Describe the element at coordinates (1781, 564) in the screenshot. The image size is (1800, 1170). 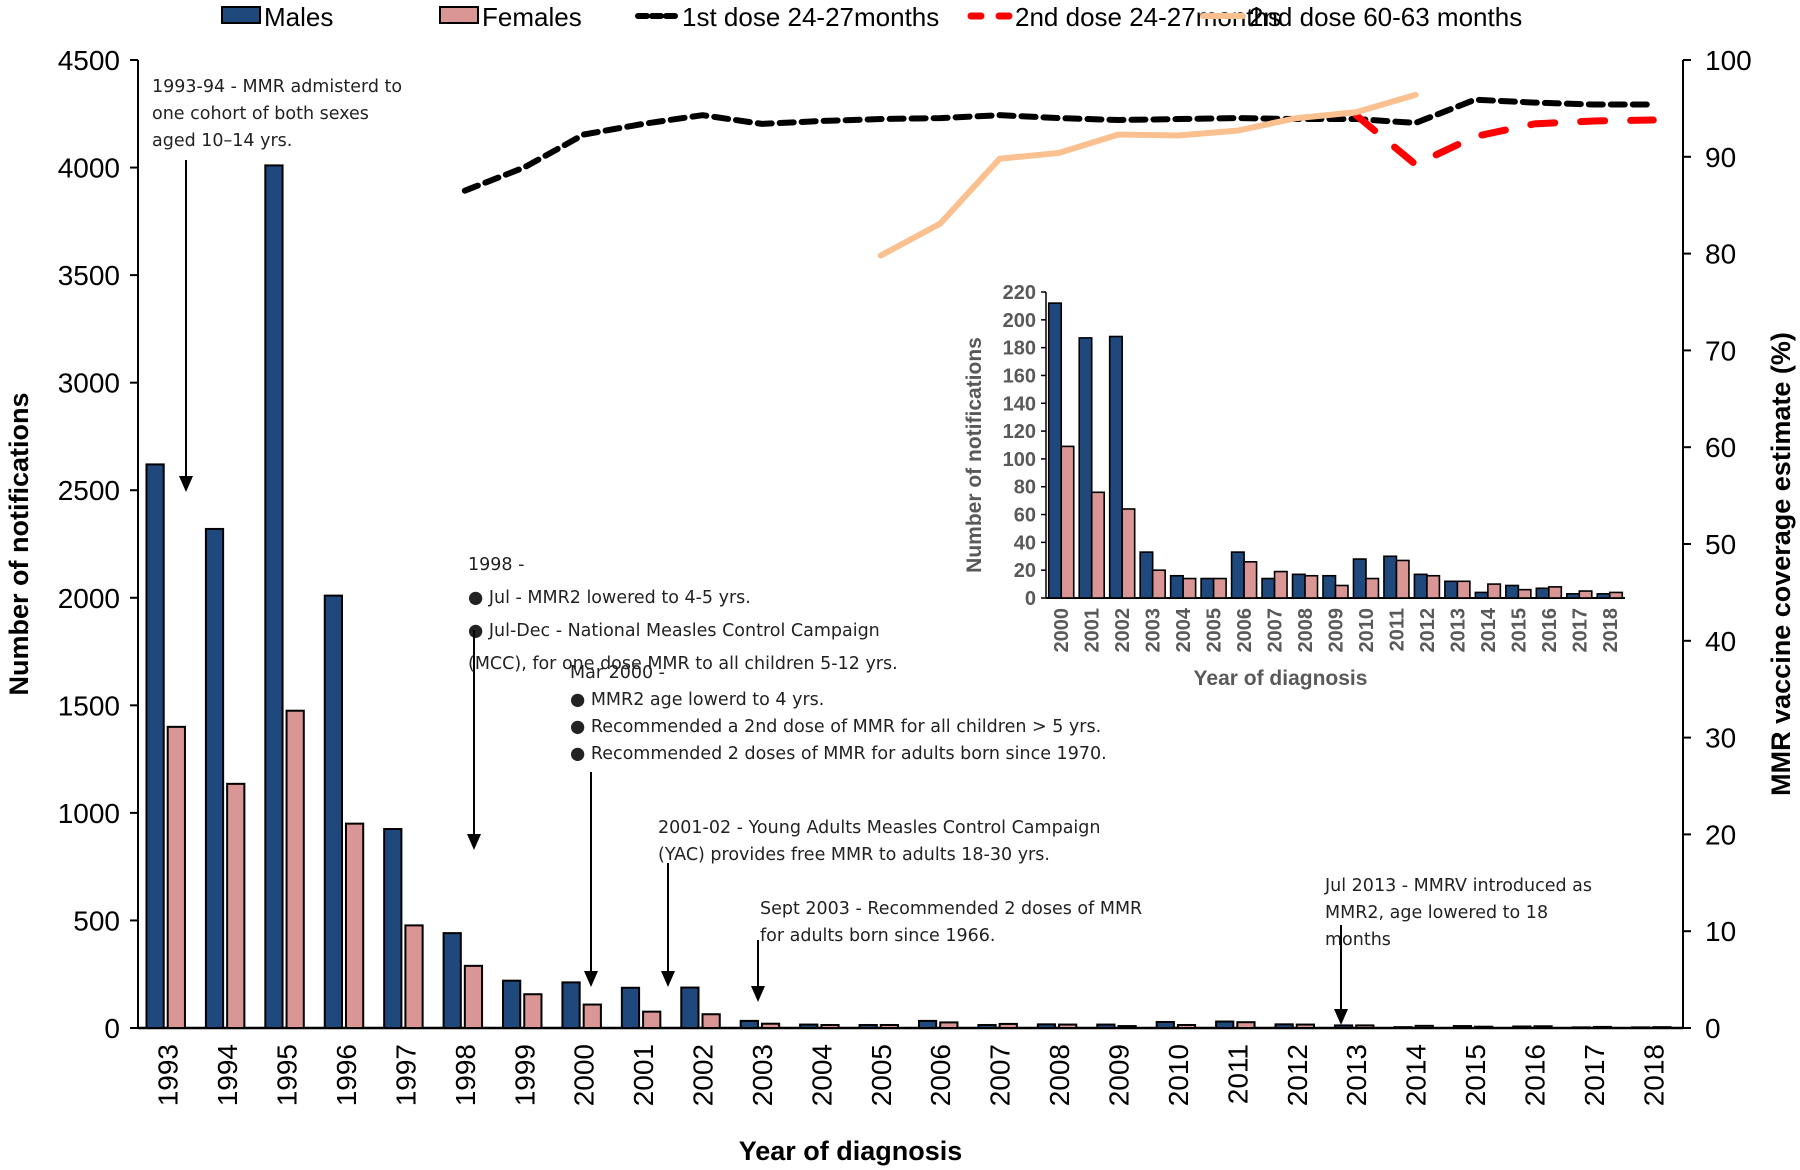
I see `right-y-axis-title: MMR vaccine coverage estimate (%)` at that location.